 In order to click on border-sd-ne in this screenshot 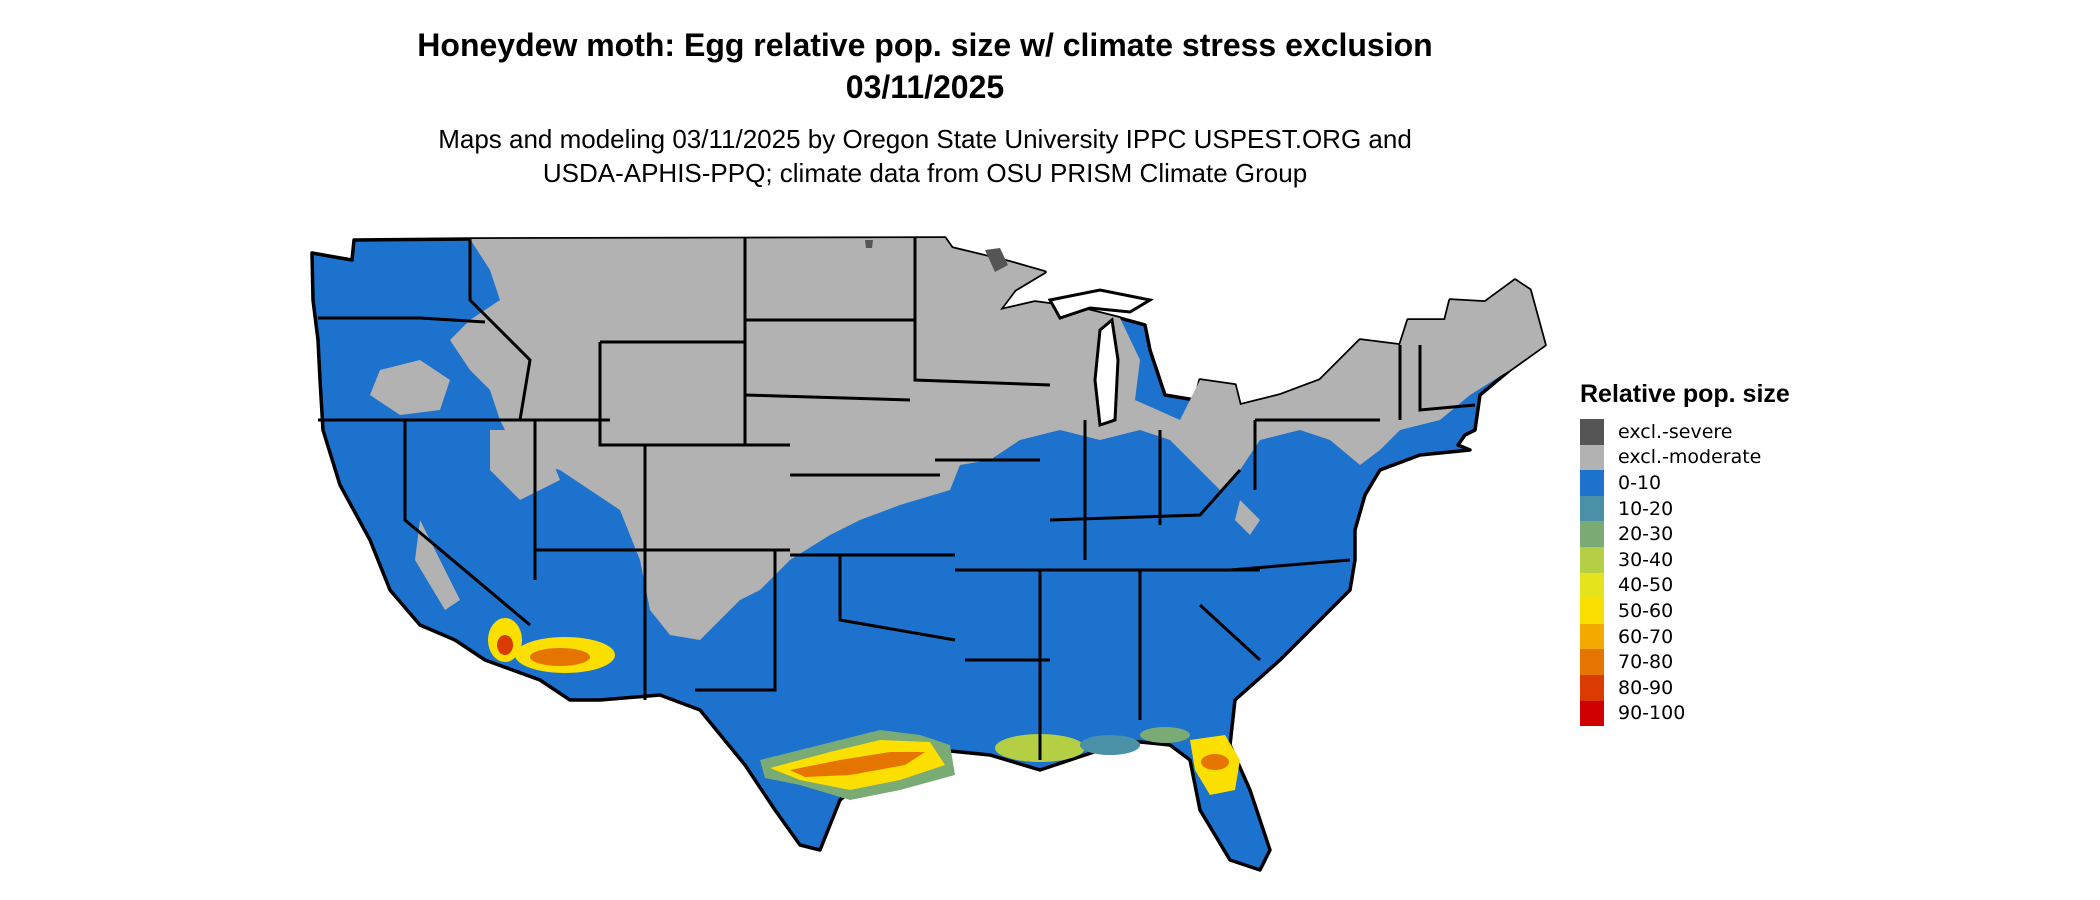, I will do `click(827, 397)`.